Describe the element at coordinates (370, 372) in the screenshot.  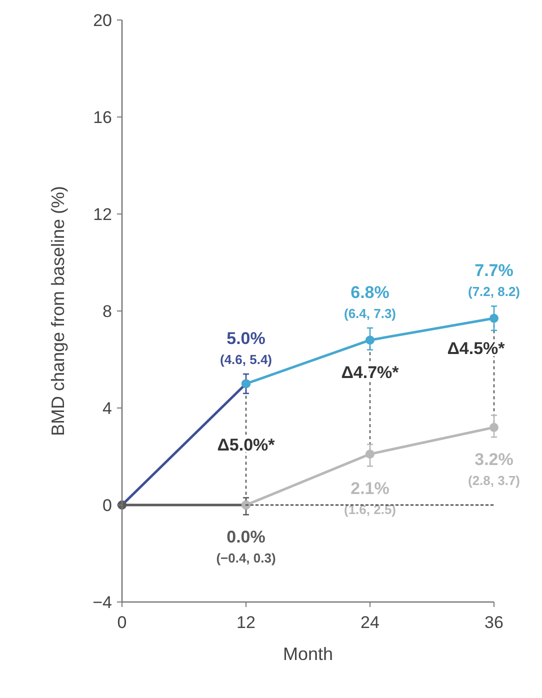
I see `annotation: Δ4.7%*` at that location.